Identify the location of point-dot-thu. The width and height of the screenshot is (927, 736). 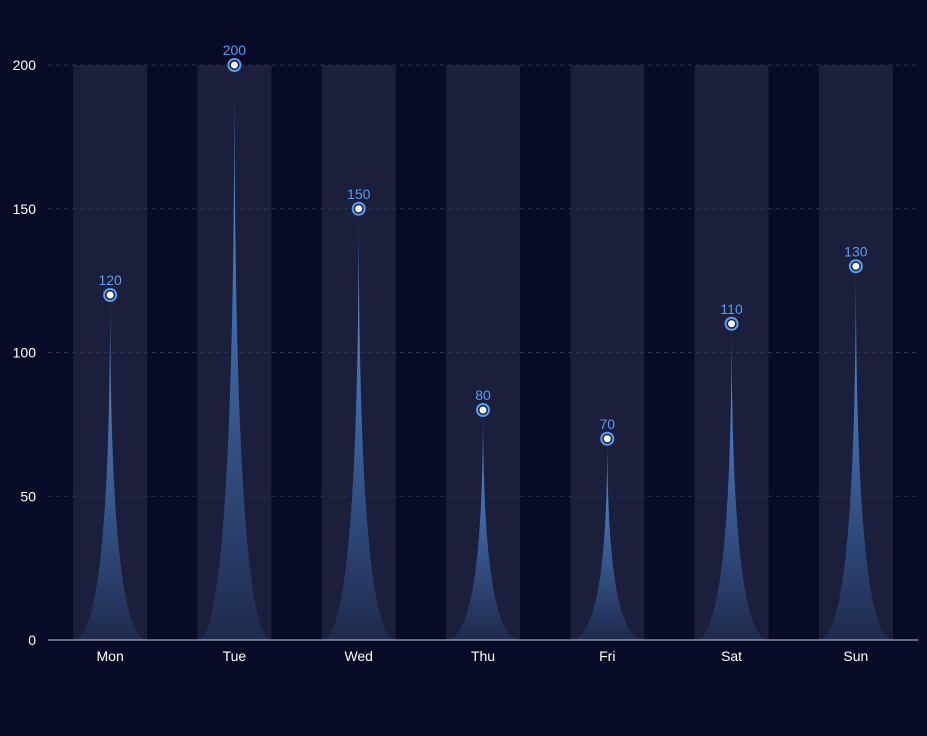
(483, 410).